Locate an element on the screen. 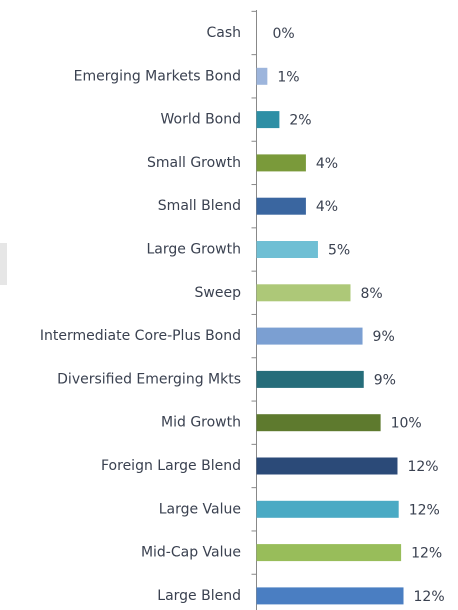 Image resolution: width=458 pixels, height=610 pixels. category-label: Large Blend is located at coordinates (199, 596).